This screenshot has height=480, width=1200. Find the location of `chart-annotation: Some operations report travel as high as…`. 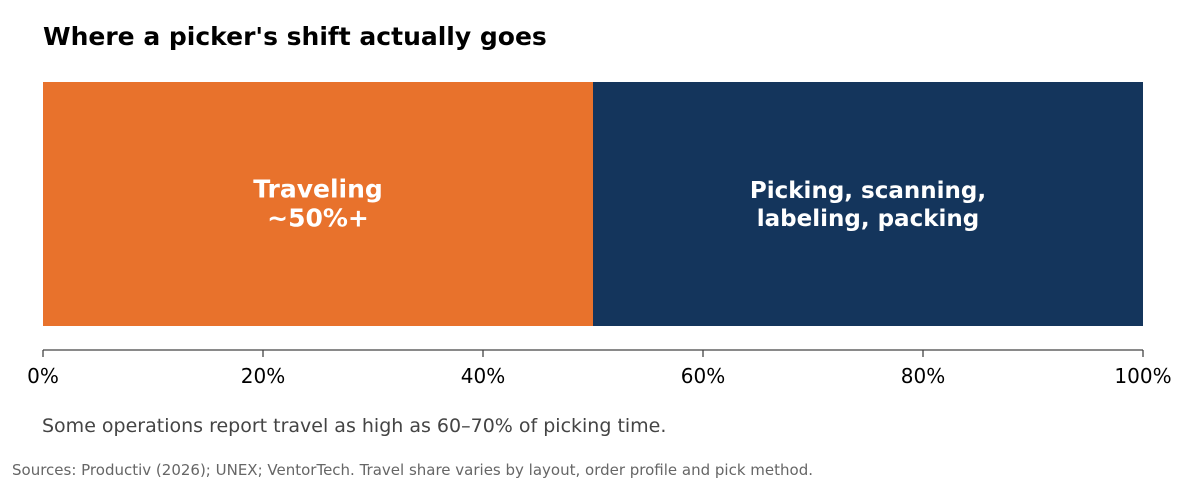

chart-annotation: Some operations report travel as high as… is located at coordinates (354, 426).